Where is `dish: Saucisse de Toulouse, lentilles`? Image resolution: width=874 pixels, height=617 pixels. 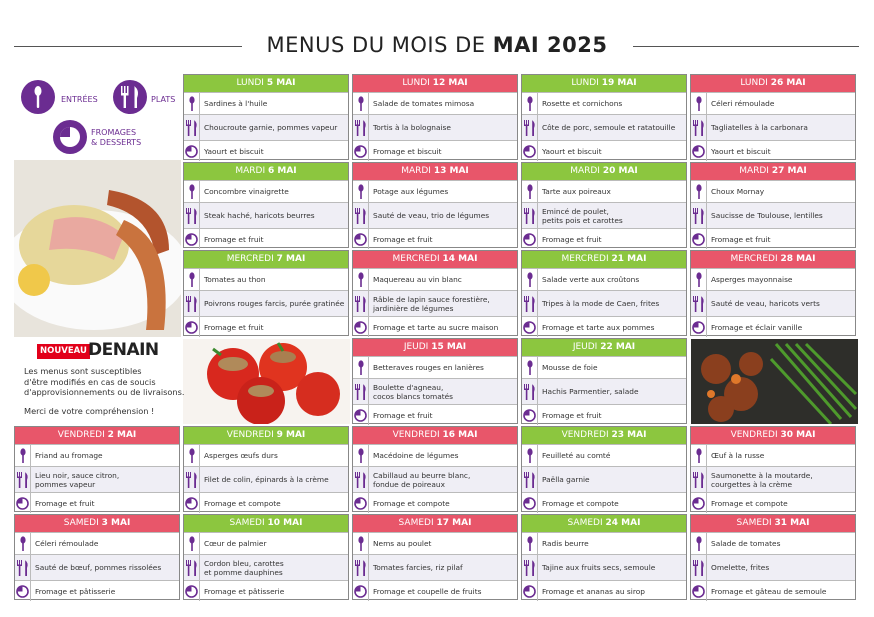
dish: Saucisse de Toulouse, lentilles is located at coordinates (767, 215).